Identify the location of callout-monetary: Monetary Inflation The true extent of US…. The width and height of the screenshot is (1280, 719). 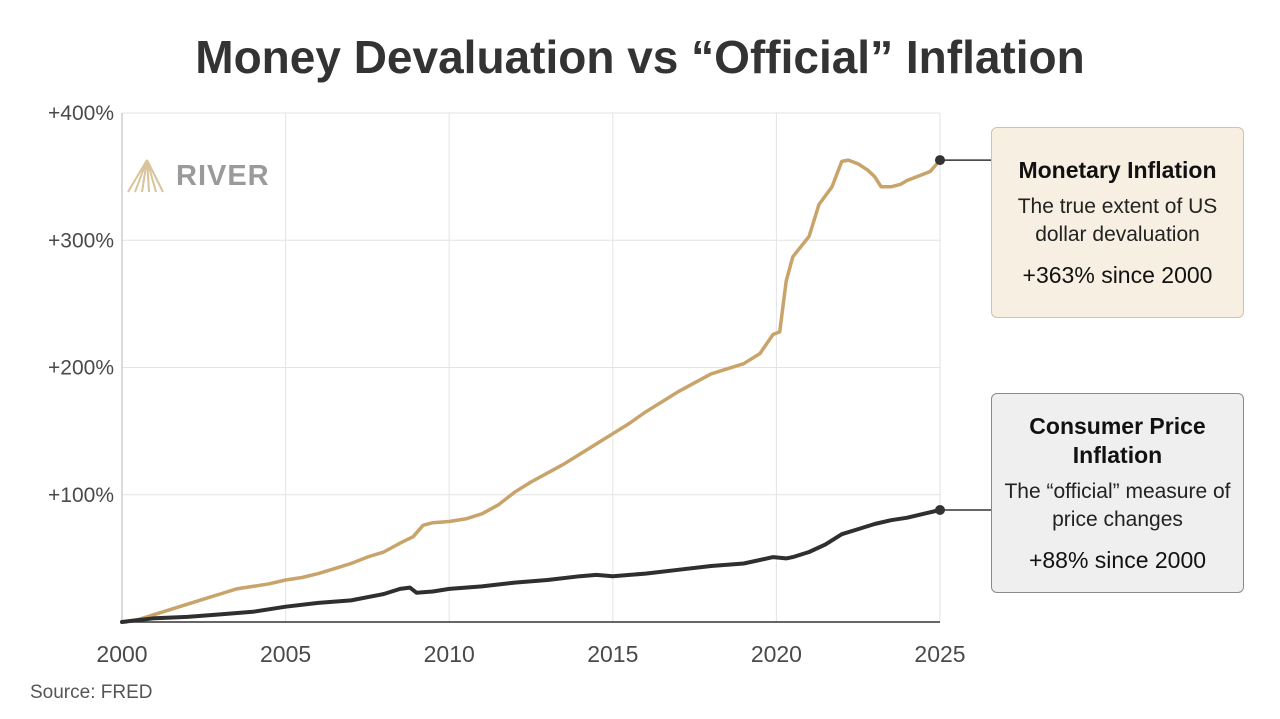
(1117, 222).